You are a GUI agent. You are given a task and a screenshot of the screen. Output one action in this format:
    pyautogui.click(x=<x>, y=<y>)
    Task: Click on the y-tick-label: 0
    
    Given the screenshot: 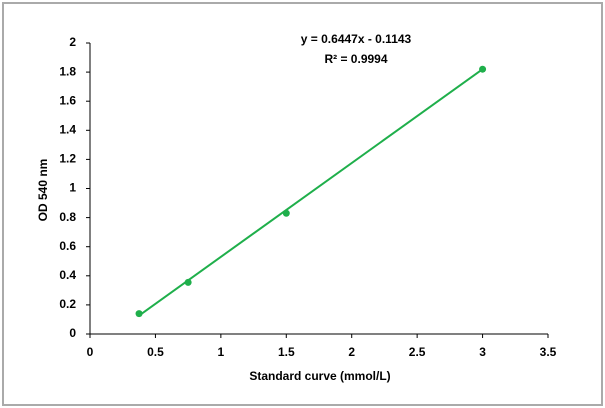 What is the action you would take?
    pyautogui.click(x=72, y=333)
    